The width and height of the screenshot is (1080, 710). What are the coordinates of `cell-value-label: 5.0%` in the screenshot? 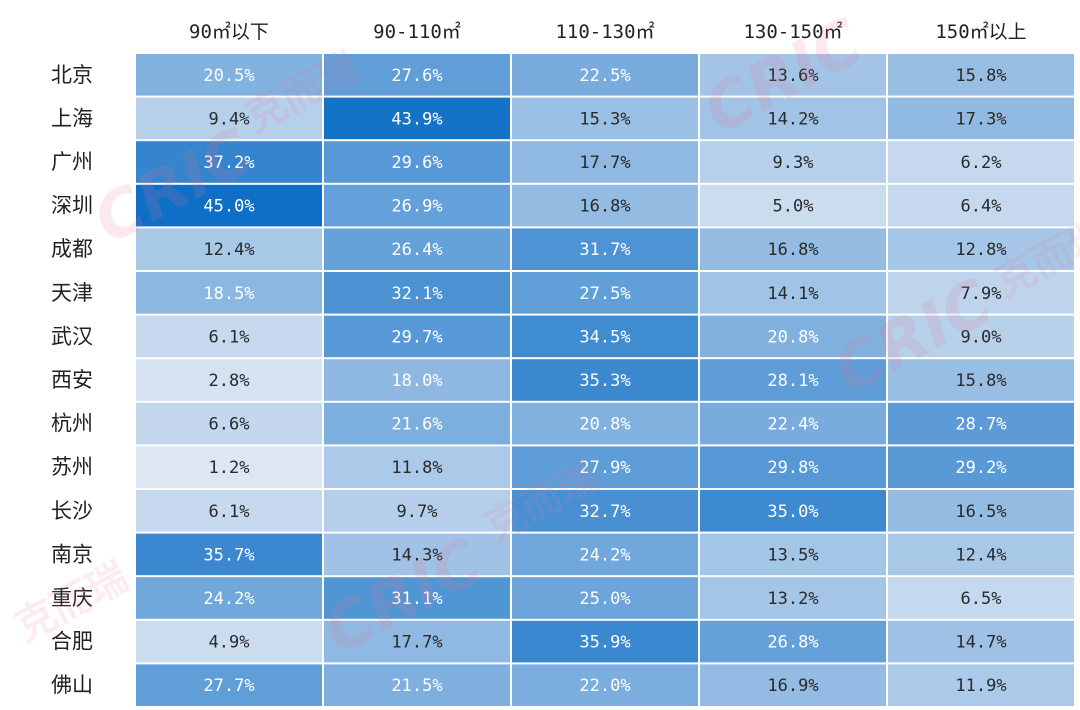 It's located at (793, 207).